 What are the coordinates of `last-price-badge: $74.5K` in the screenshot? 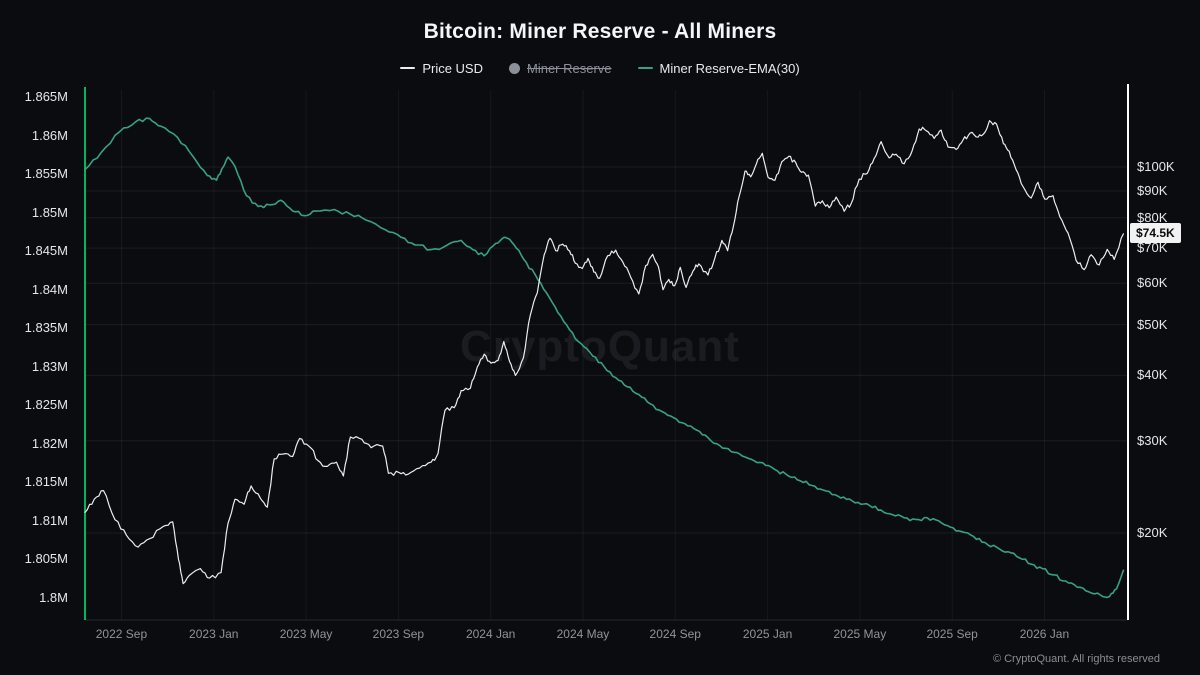 It's located at (1155, 232).